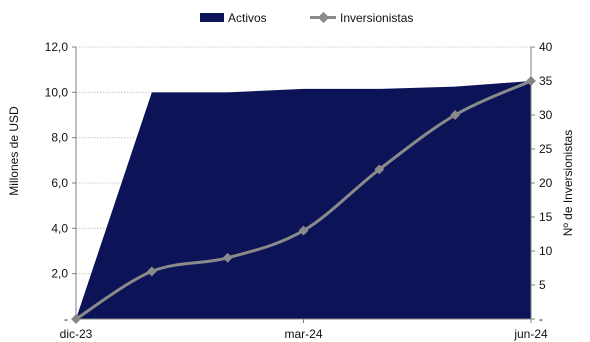 Image resolution: width=590 pixels, height=342 pixels. Describe the element at coordinates (568, 183) in the screenshot. I see `y-right-axis-label: Nº de Inversionistas` at that location.